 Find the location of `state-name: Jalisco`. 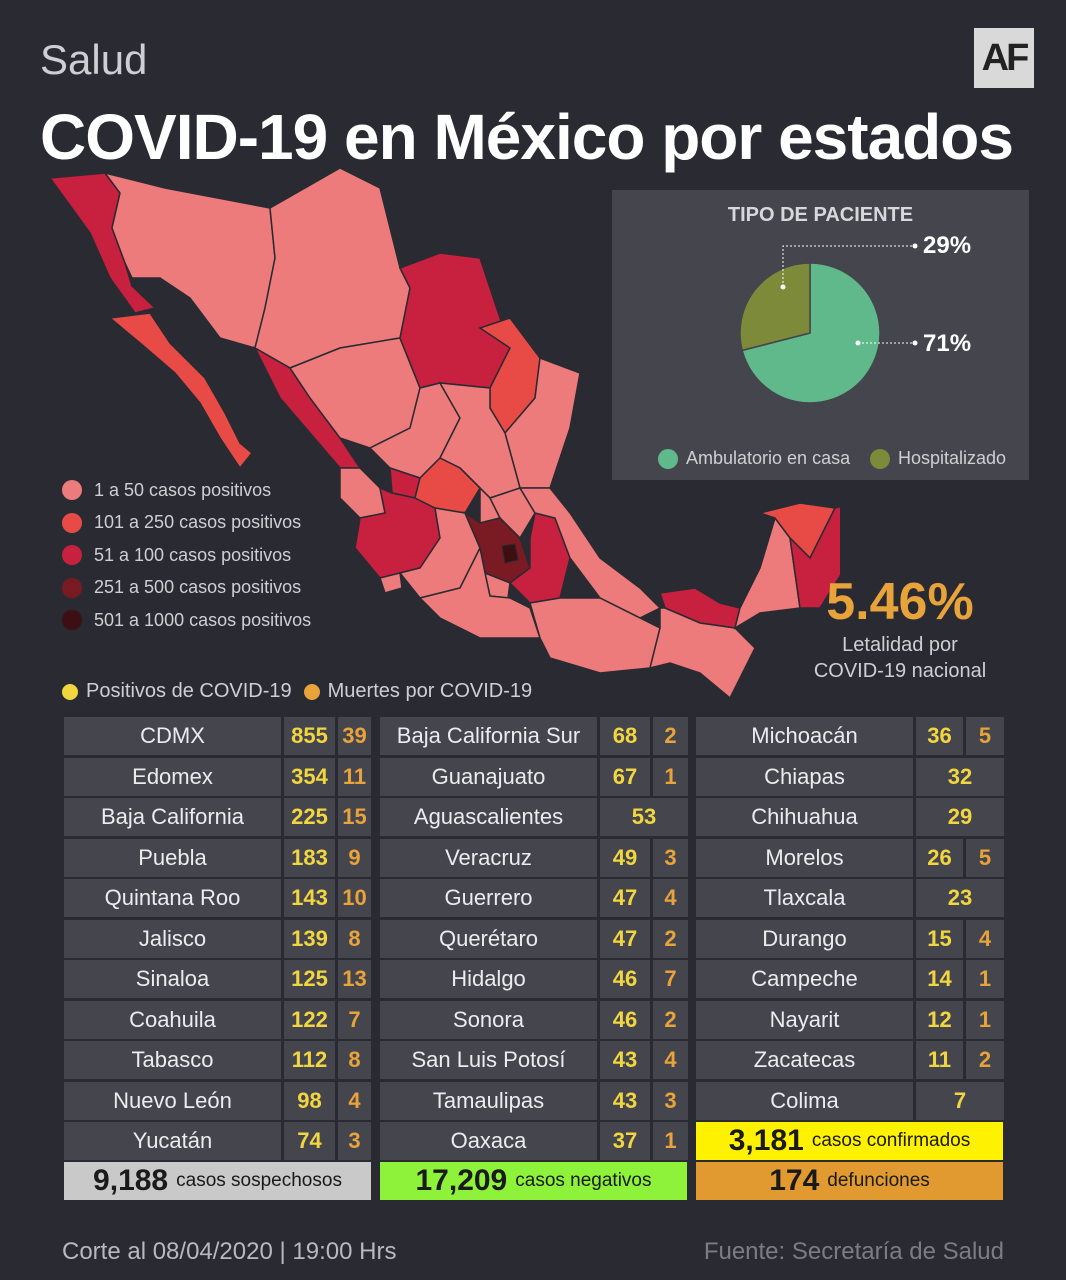

state-name: Jalisco is located at coordinates (172, 938).